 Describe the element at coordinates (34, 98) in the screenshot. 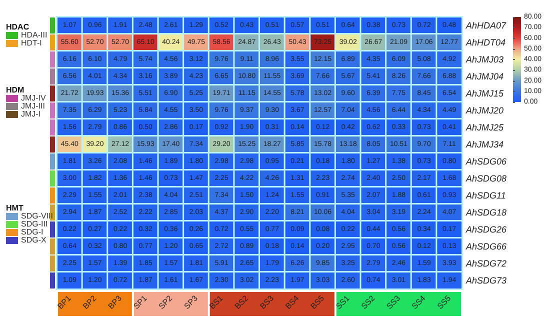

I see `text: JMJ-IV` at that location.